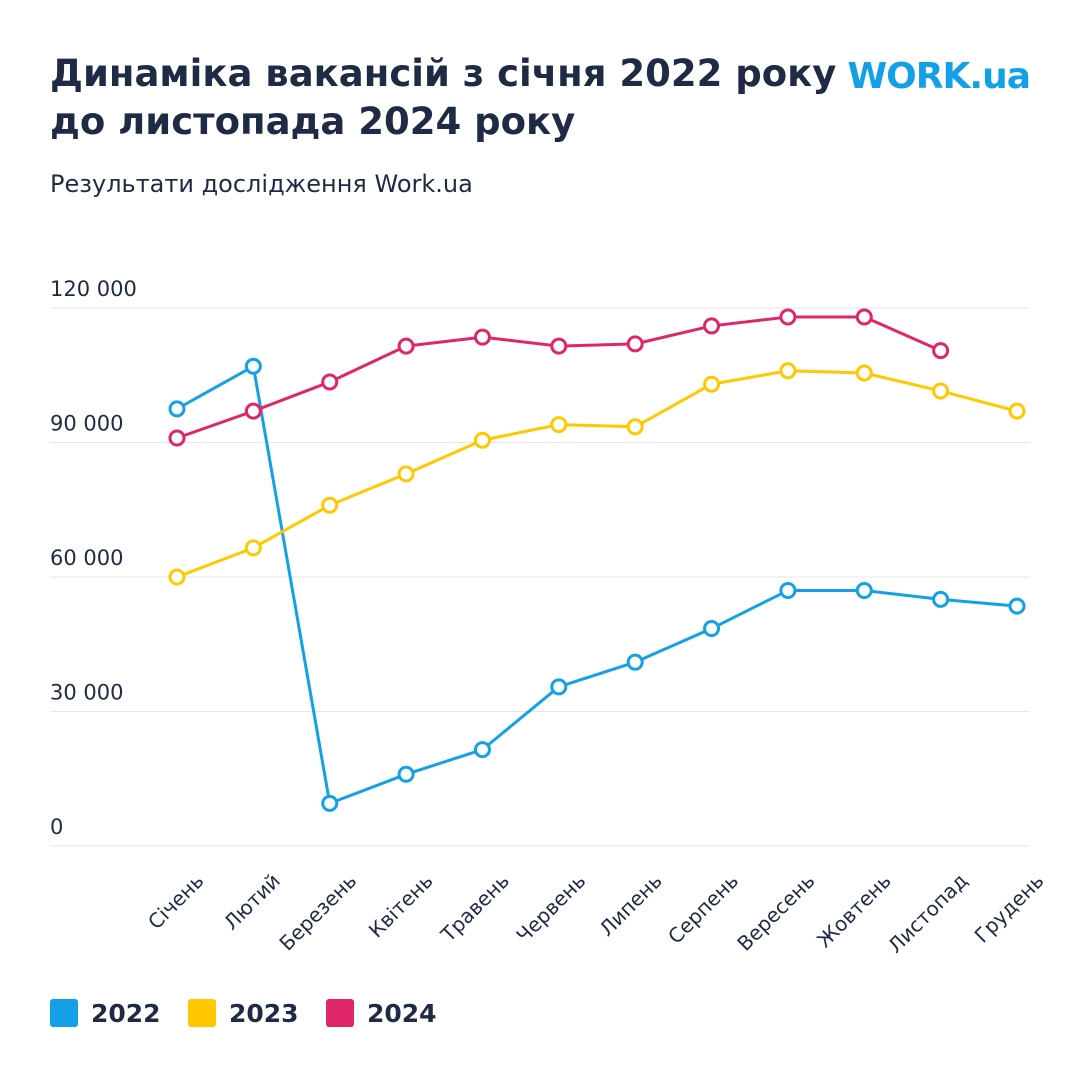  I want to click on legend-label: 2022, so click(126, 1013).